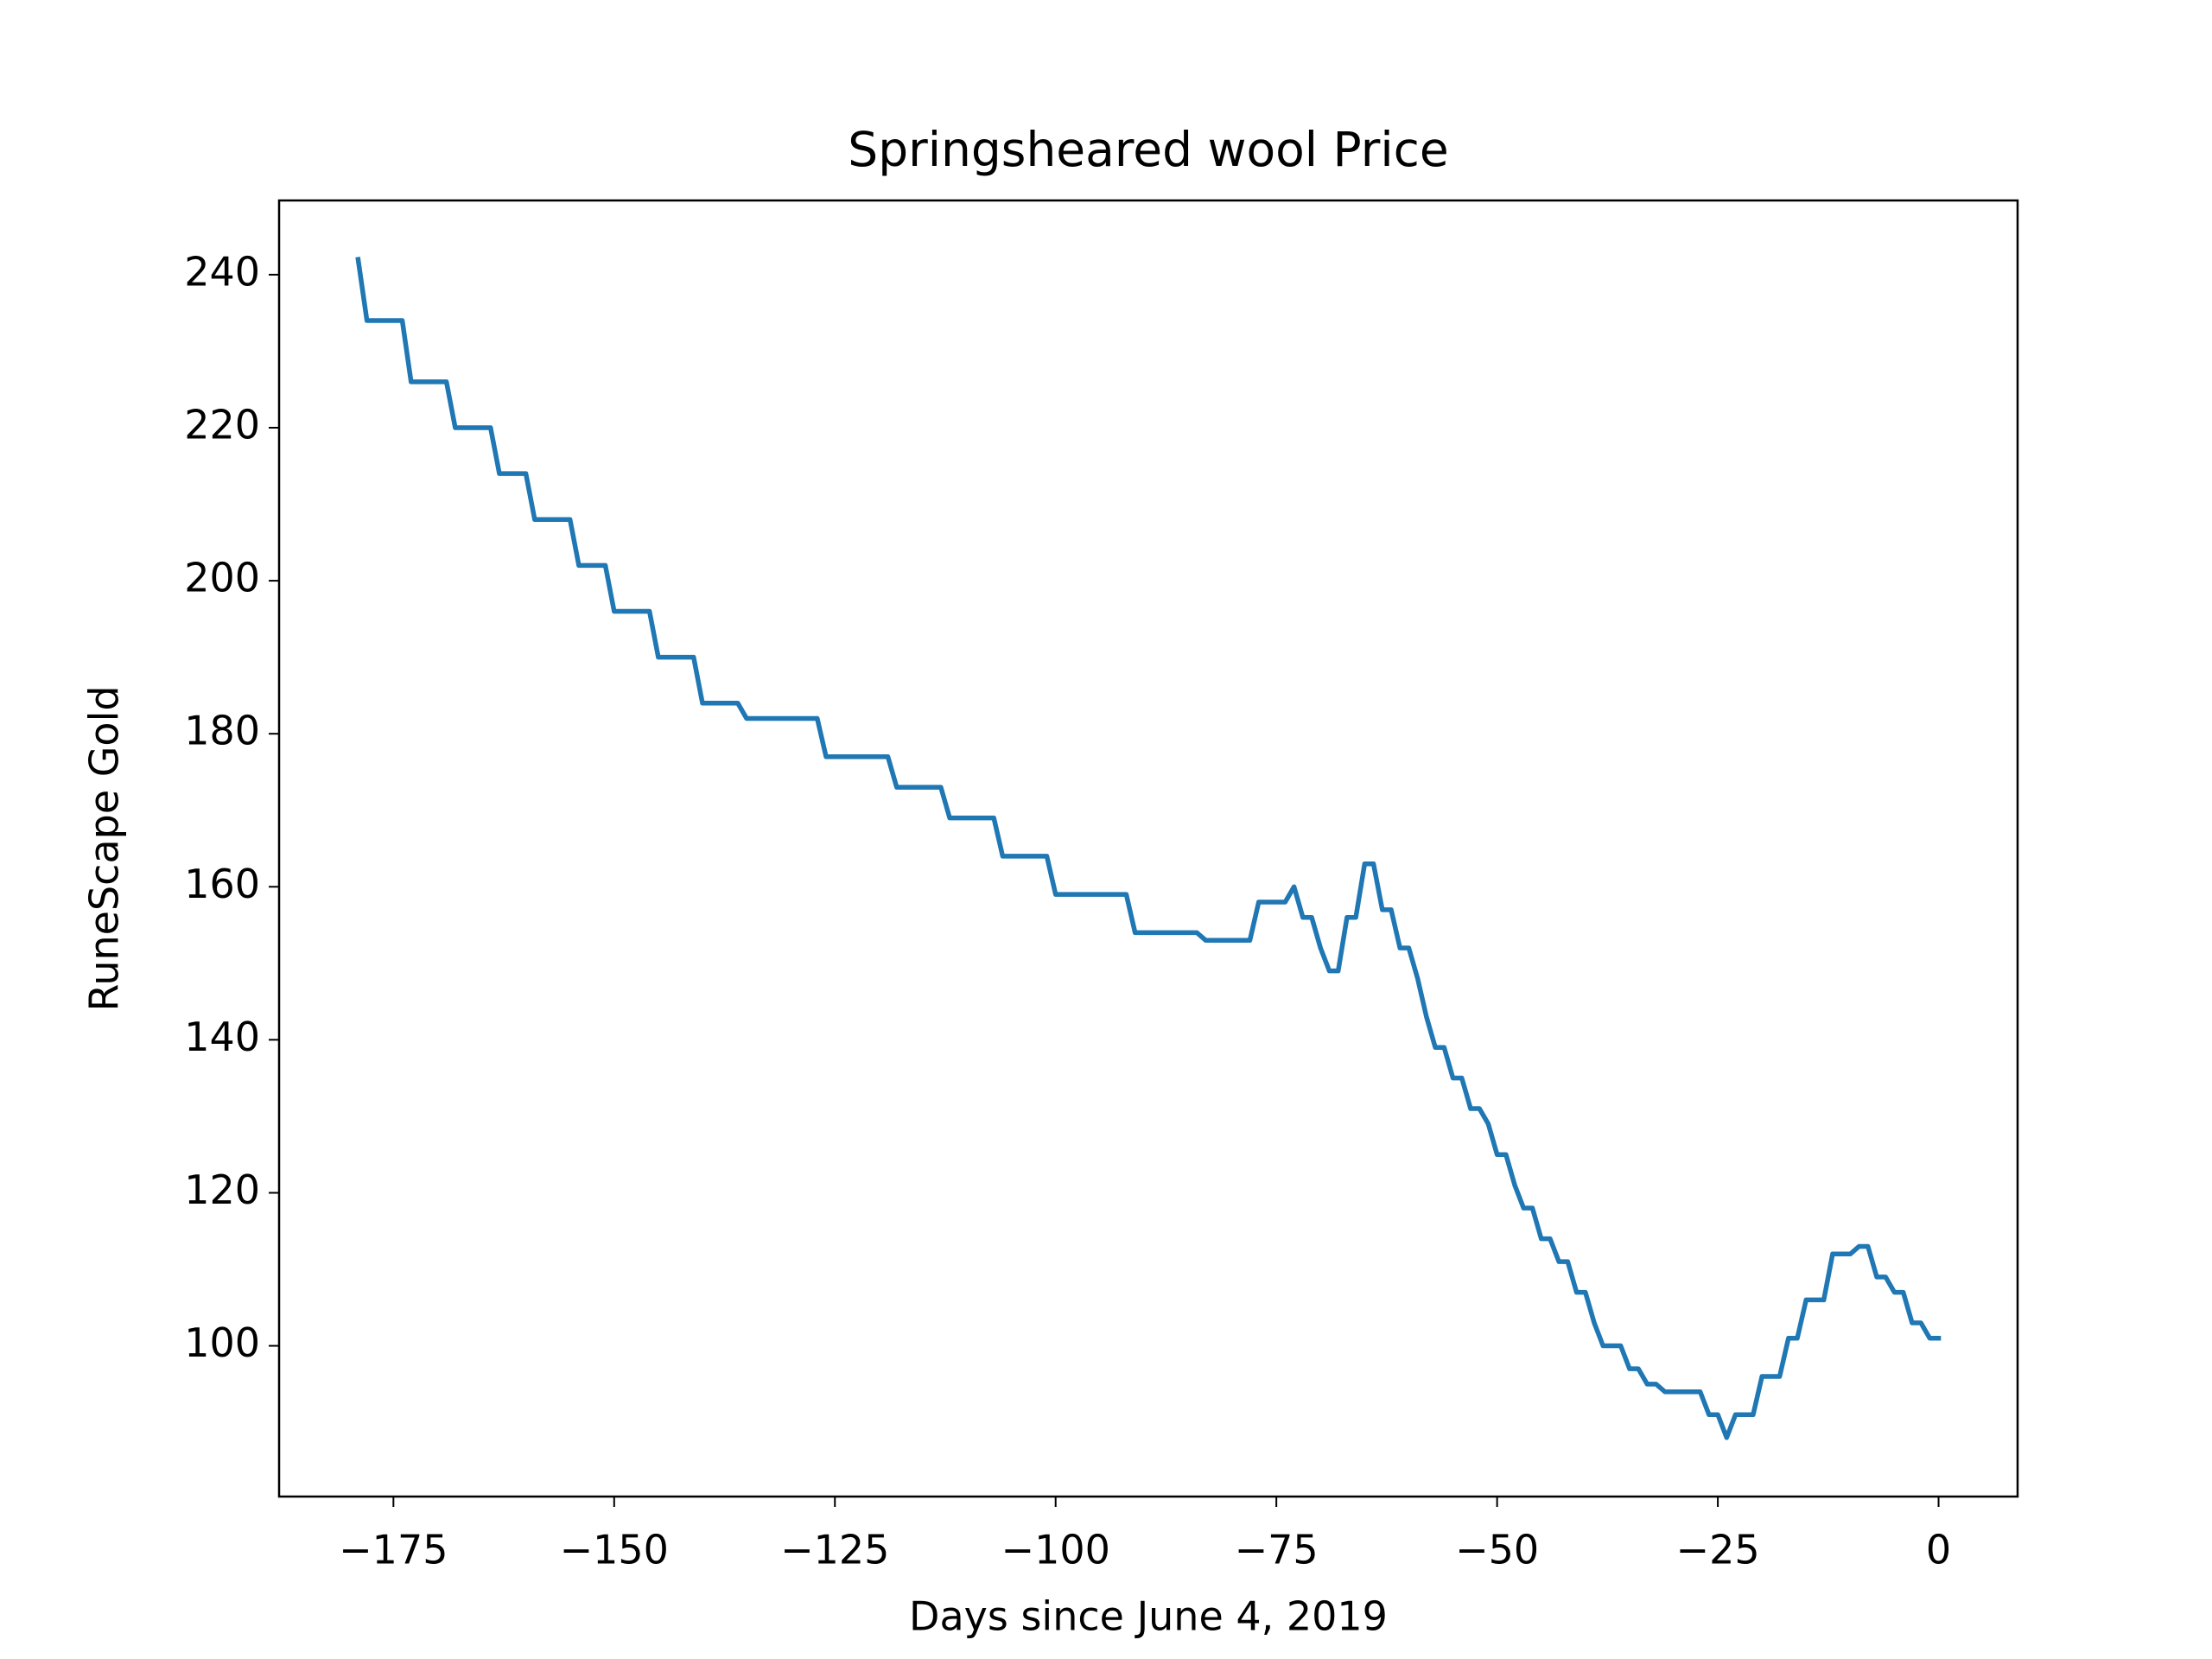 The image size is (2212, 1659). Describe the element at coordinates (222, 271) in the screenshot. I see `y-tick-label: 240` at that location.